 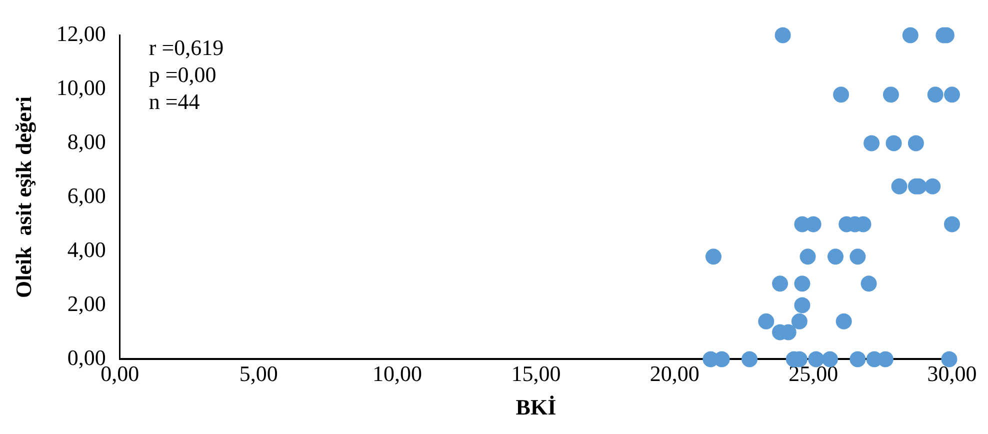 I want to click on x-tick-label: 5,00, so click(x=258, y=373).